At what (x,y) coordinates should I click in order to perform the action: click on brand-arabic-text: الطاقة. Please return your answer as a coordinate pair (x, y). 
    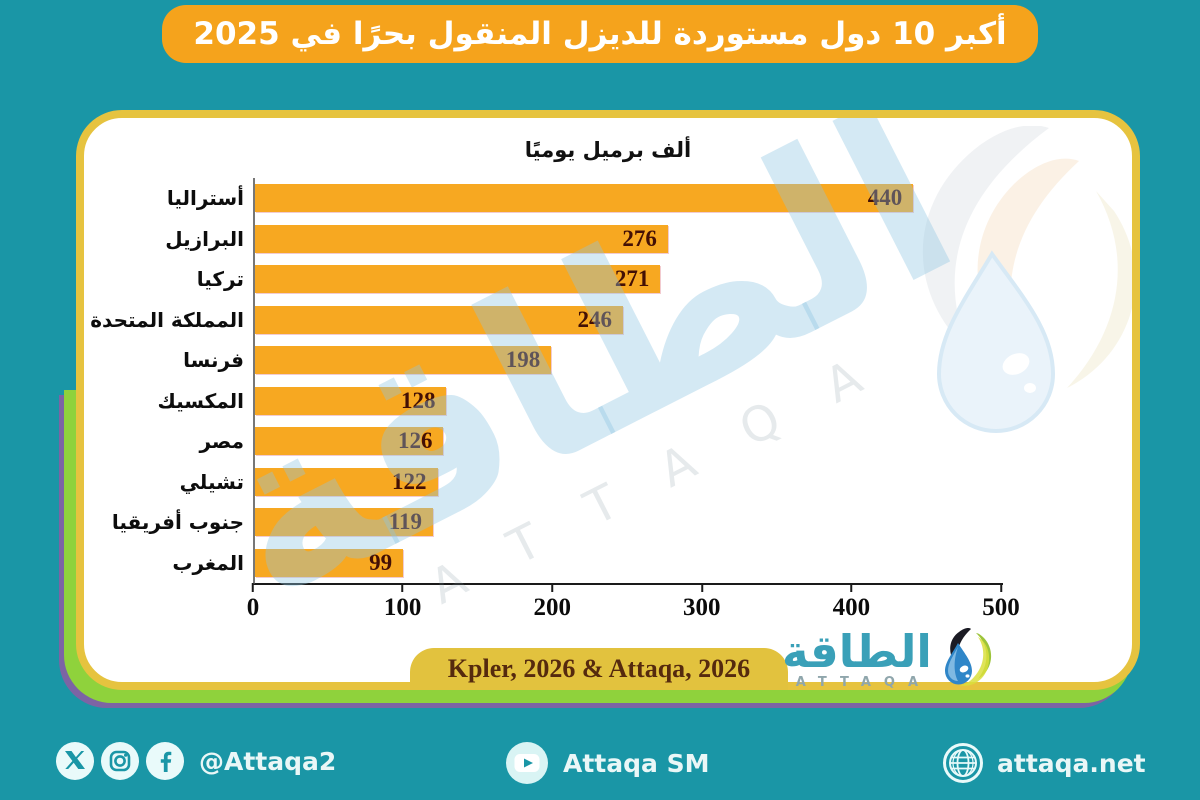
    Looking at the image, I should click on (857, 651).